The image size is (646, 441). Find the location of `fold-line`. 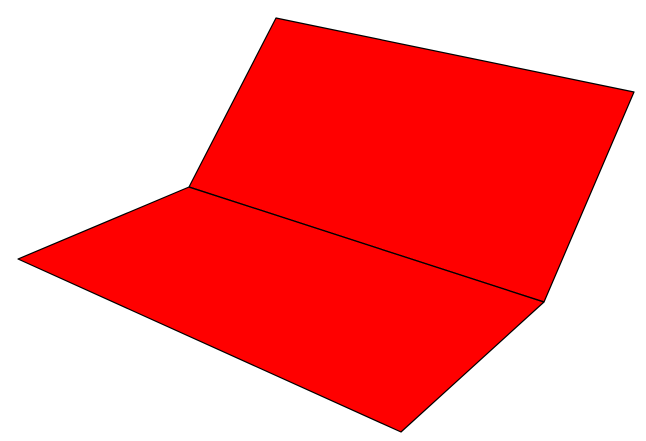

fold-line is located at coordinates (366, 244).